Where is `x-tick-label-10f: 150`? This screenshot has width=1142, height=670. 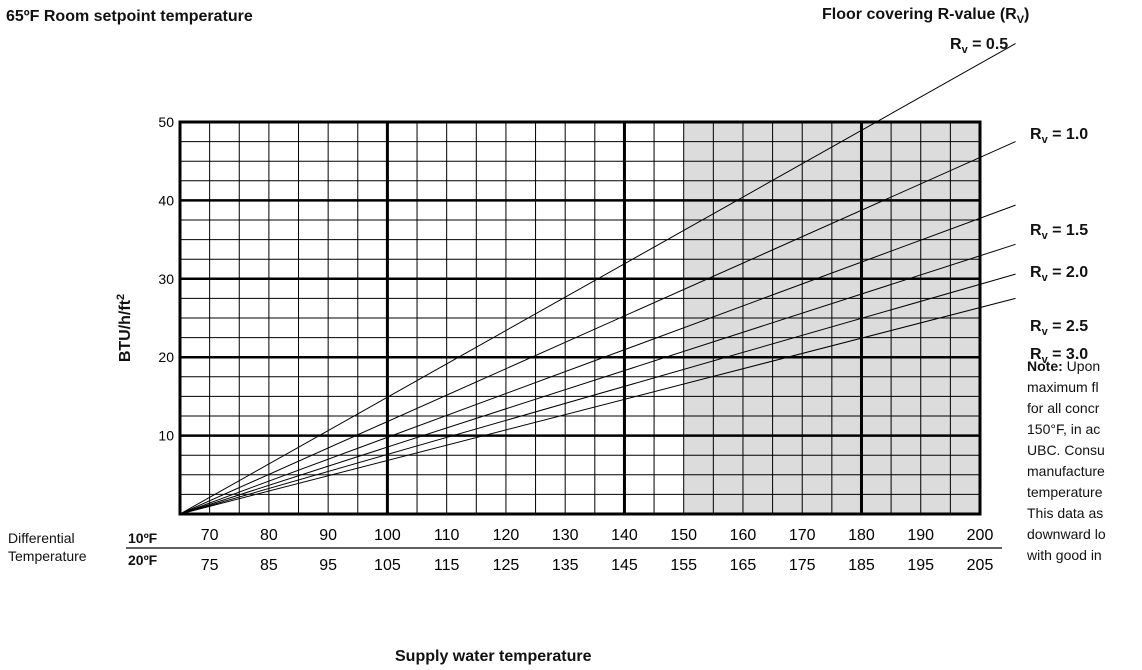 x-tick-label-10f: 150 is located at coordinates (683, 535).